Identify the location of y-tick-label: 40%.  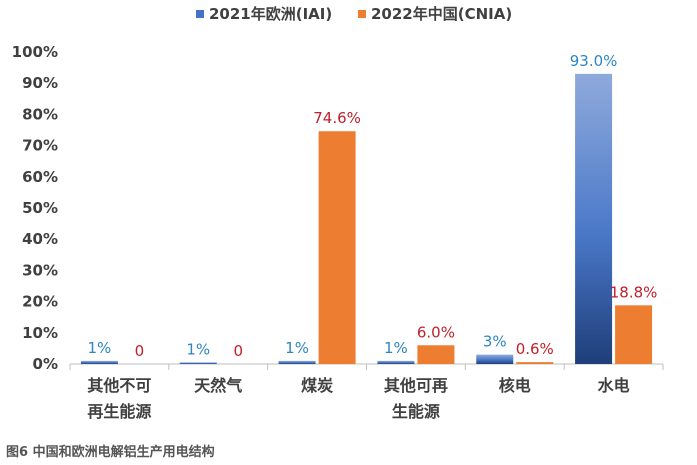
(40, 239).